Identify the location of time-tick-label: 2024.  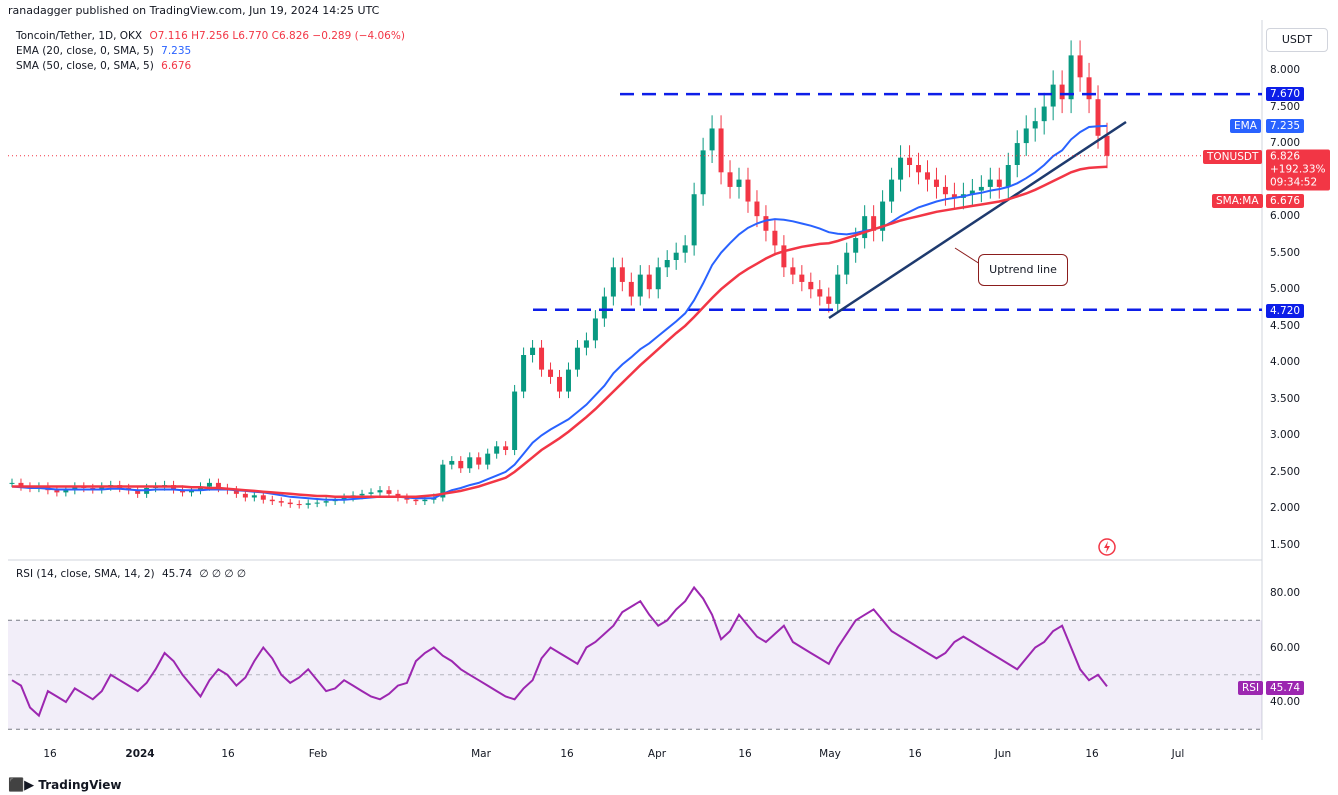
(140, 754).